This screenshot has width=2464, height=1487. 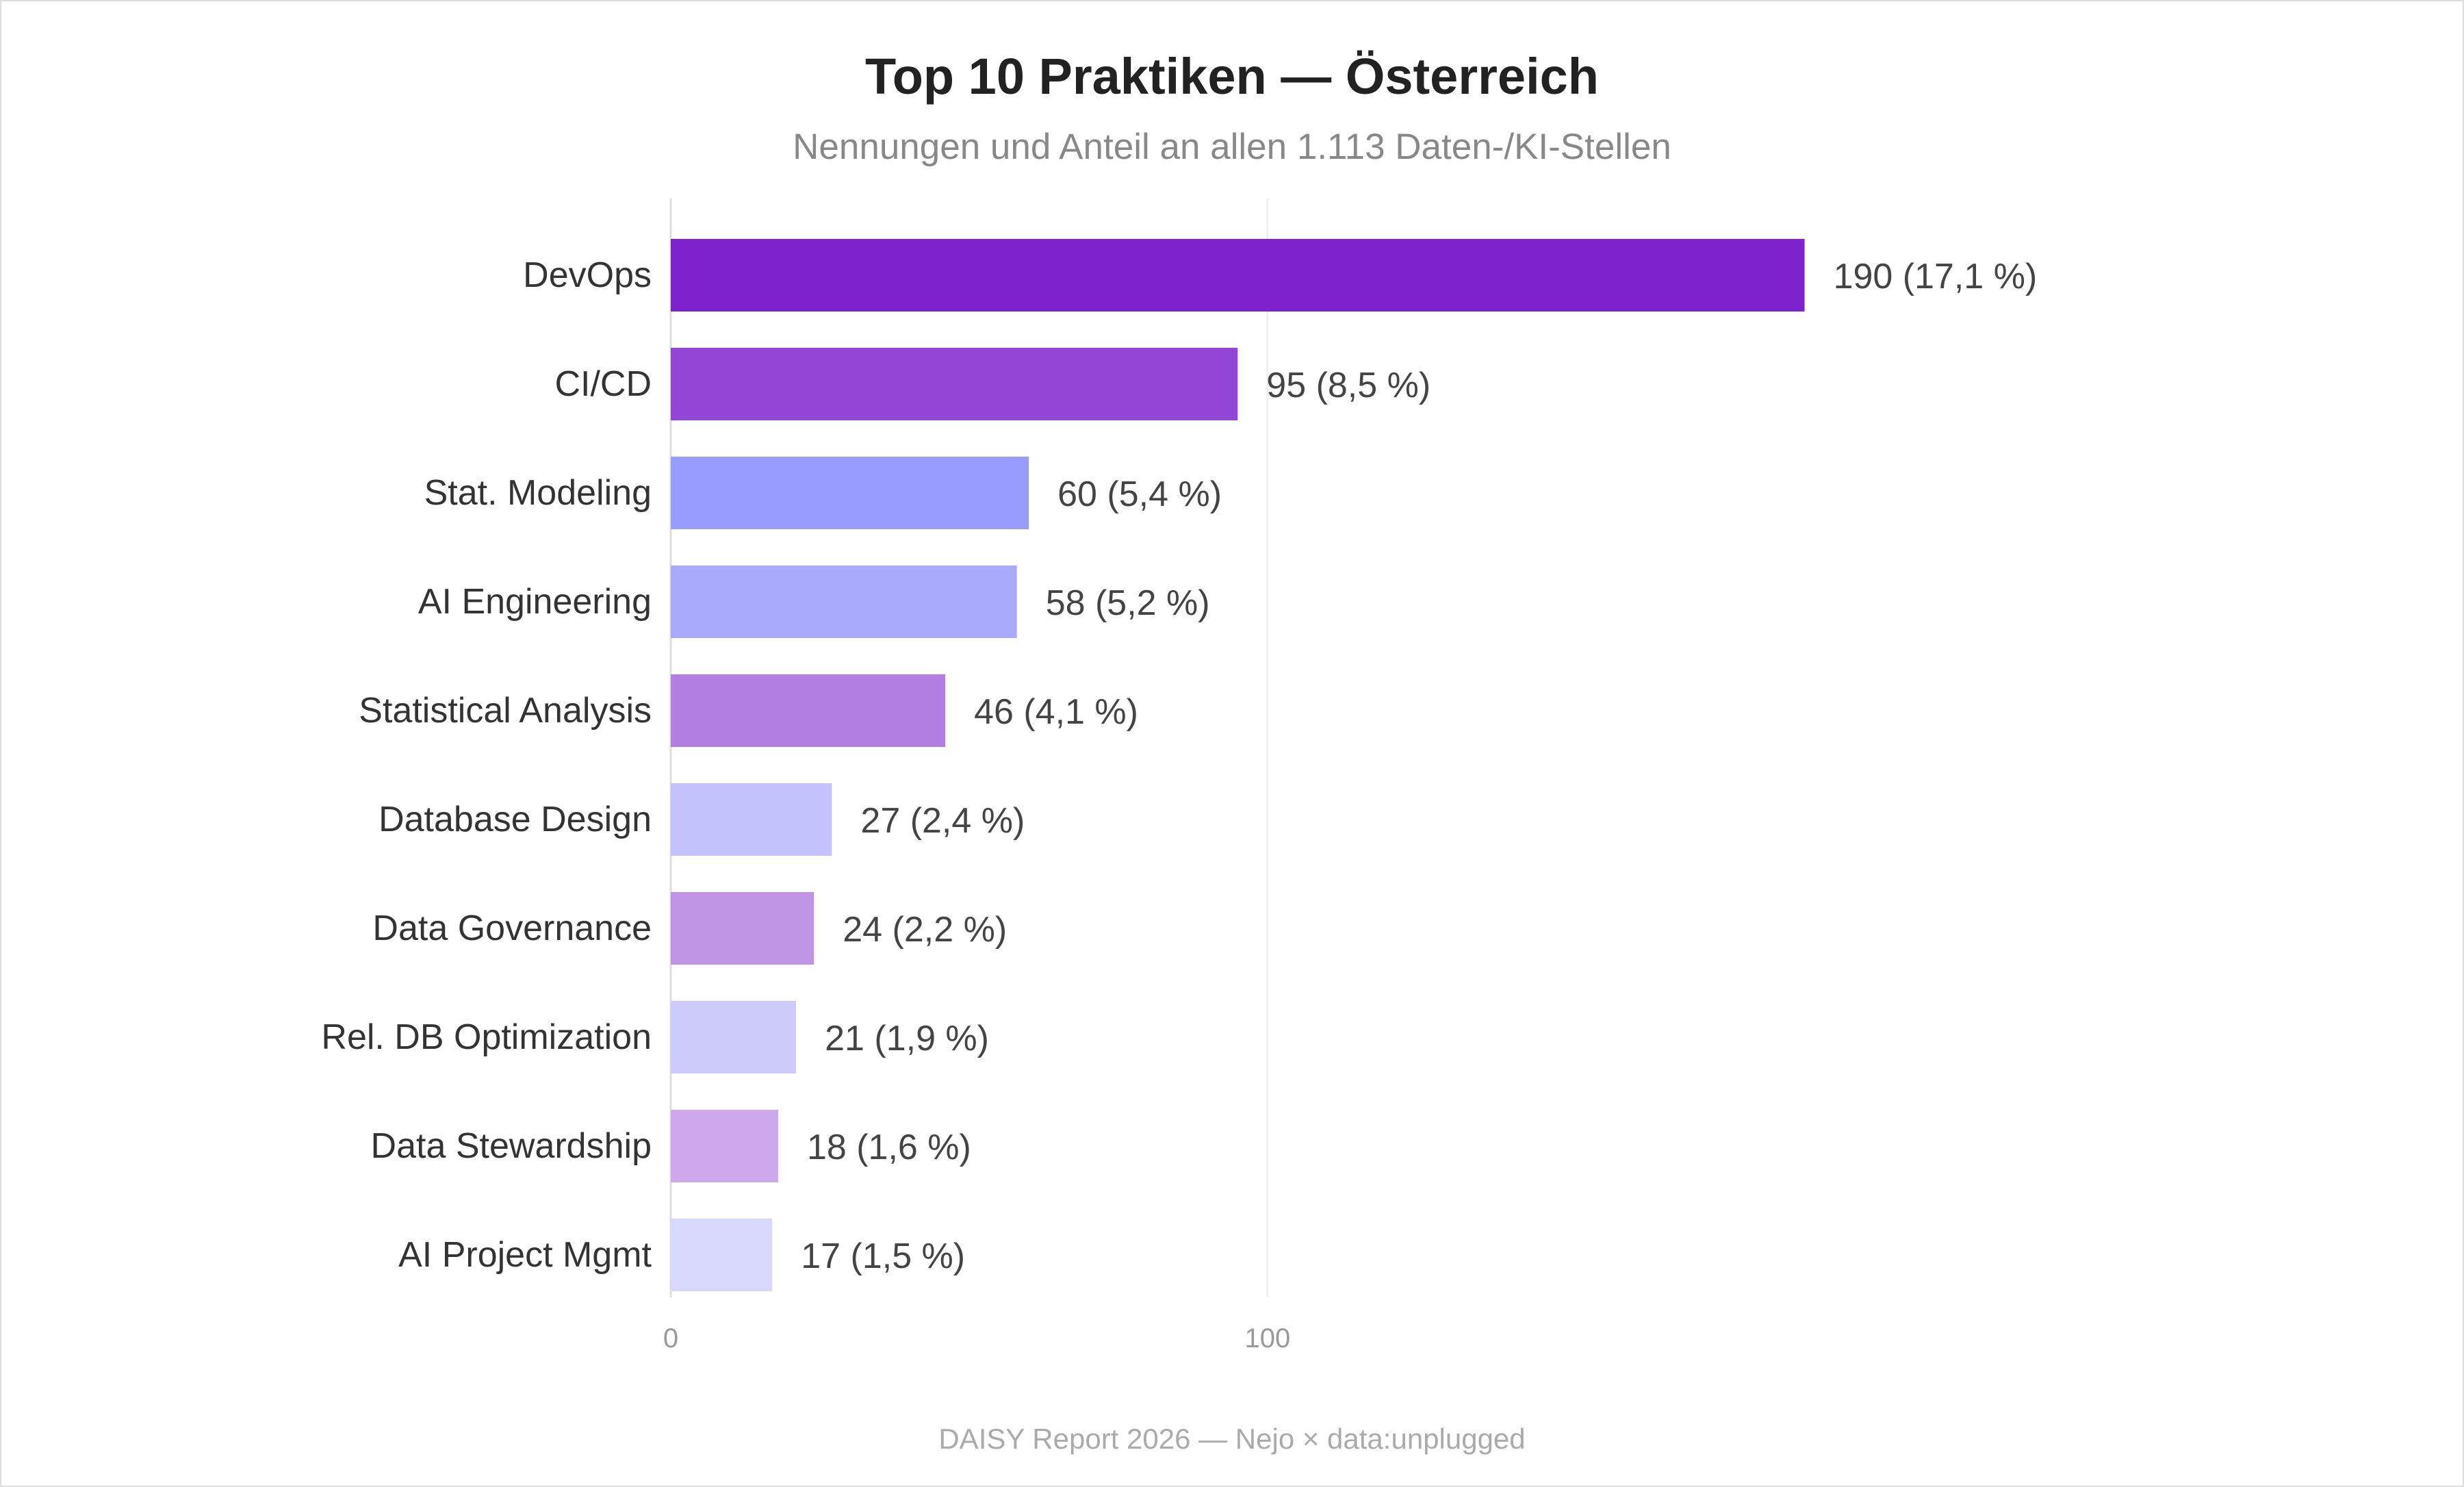 I want to click on value-label: 46 (4,1 %), so click(x=1056, y=712).